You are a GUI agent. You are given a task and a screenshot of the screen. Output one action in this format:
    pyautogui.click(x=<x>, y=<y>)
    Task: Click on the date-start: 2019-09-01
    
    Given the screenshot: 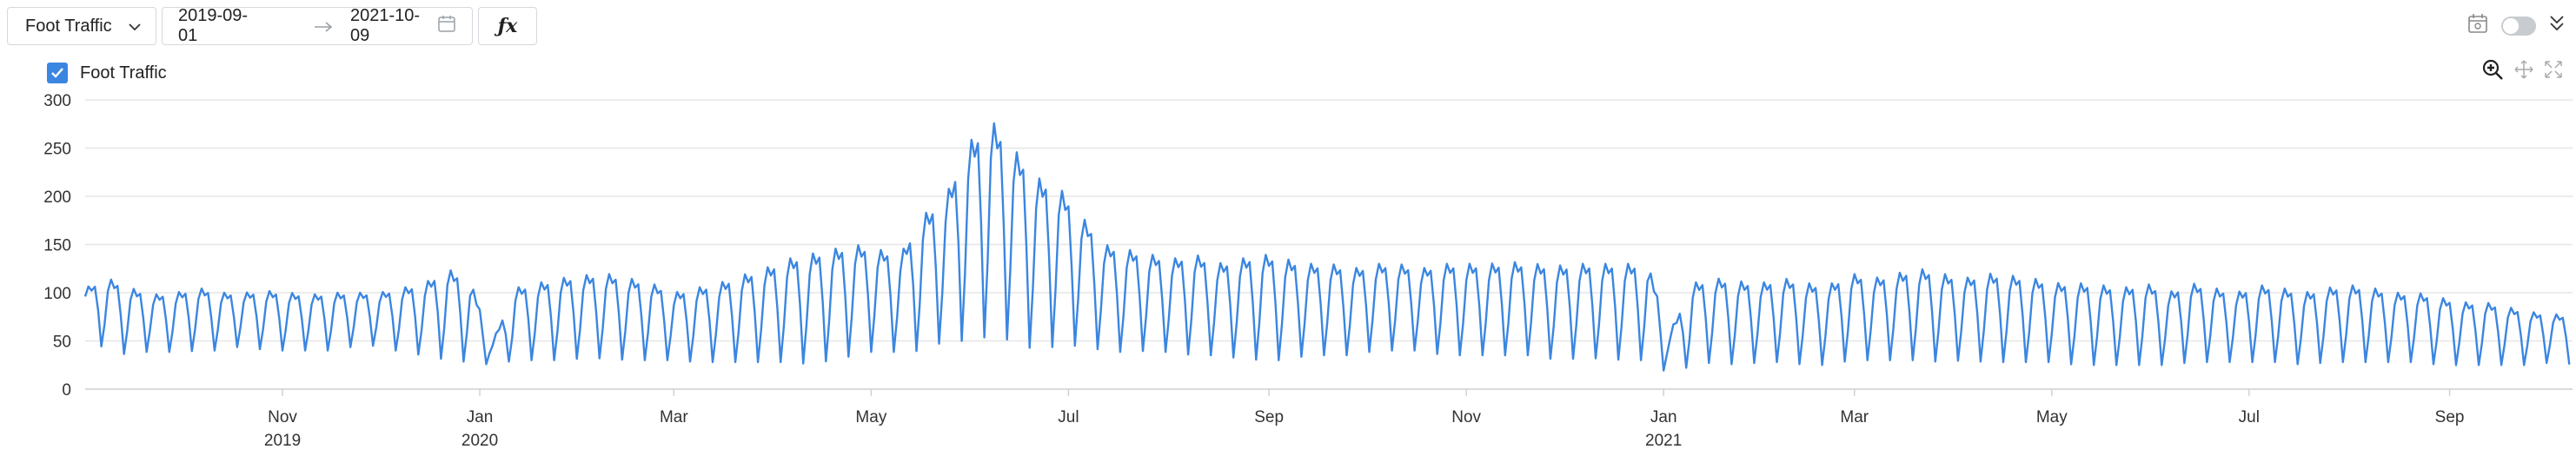 What is the action you would take?
    pyautogui.click(x=213, y=25)
    